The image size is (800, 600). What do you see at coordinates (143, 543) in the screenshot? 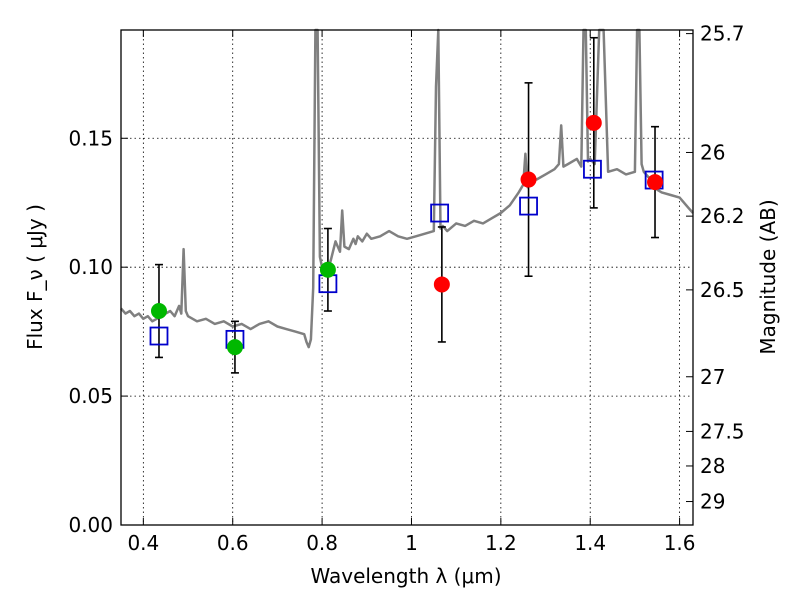
I see `x-tick-label: 0.4` at bounding box center [143, 543].